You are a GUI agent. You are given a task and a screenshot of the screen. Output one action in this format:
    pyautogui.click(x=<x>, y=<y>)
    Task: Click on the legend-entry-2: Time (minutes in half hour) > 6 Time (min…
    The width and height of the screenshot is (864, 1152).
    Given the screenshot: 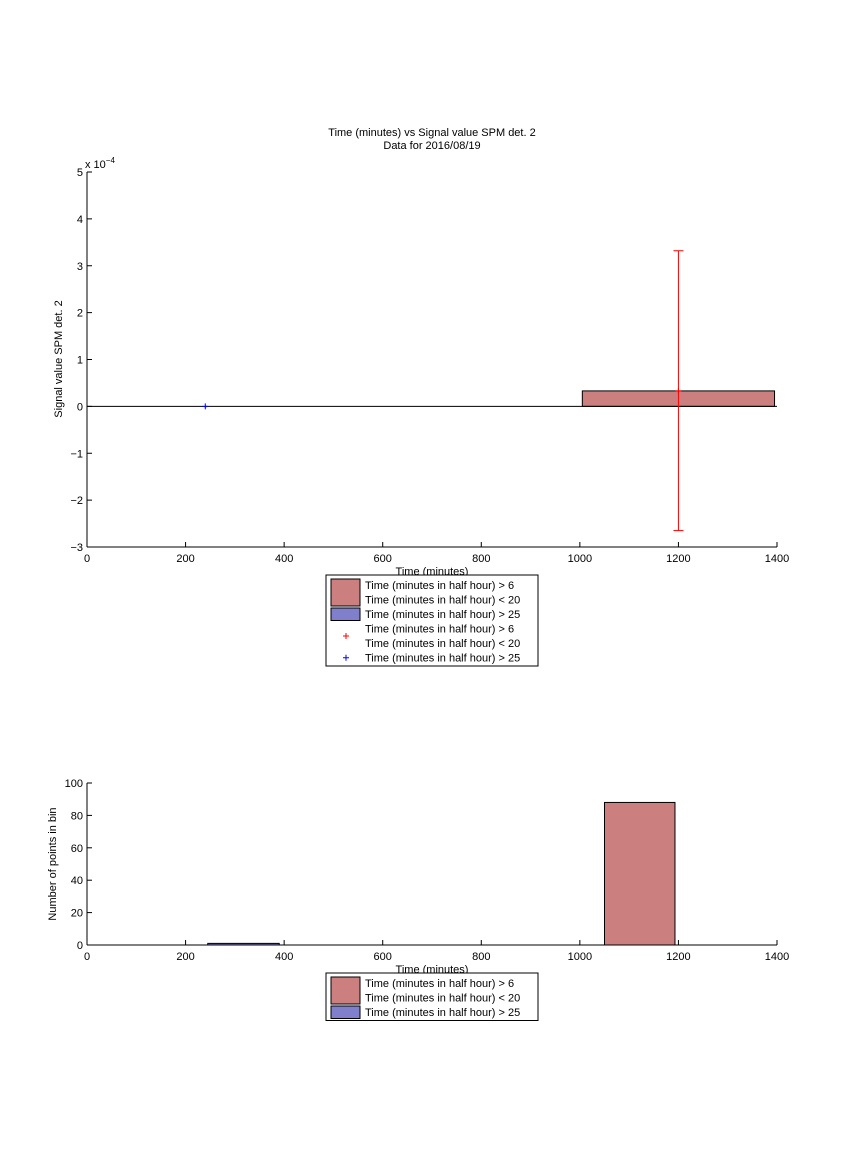 What is the action you would take?
    pyautogui.click(x=431, y=637)
    